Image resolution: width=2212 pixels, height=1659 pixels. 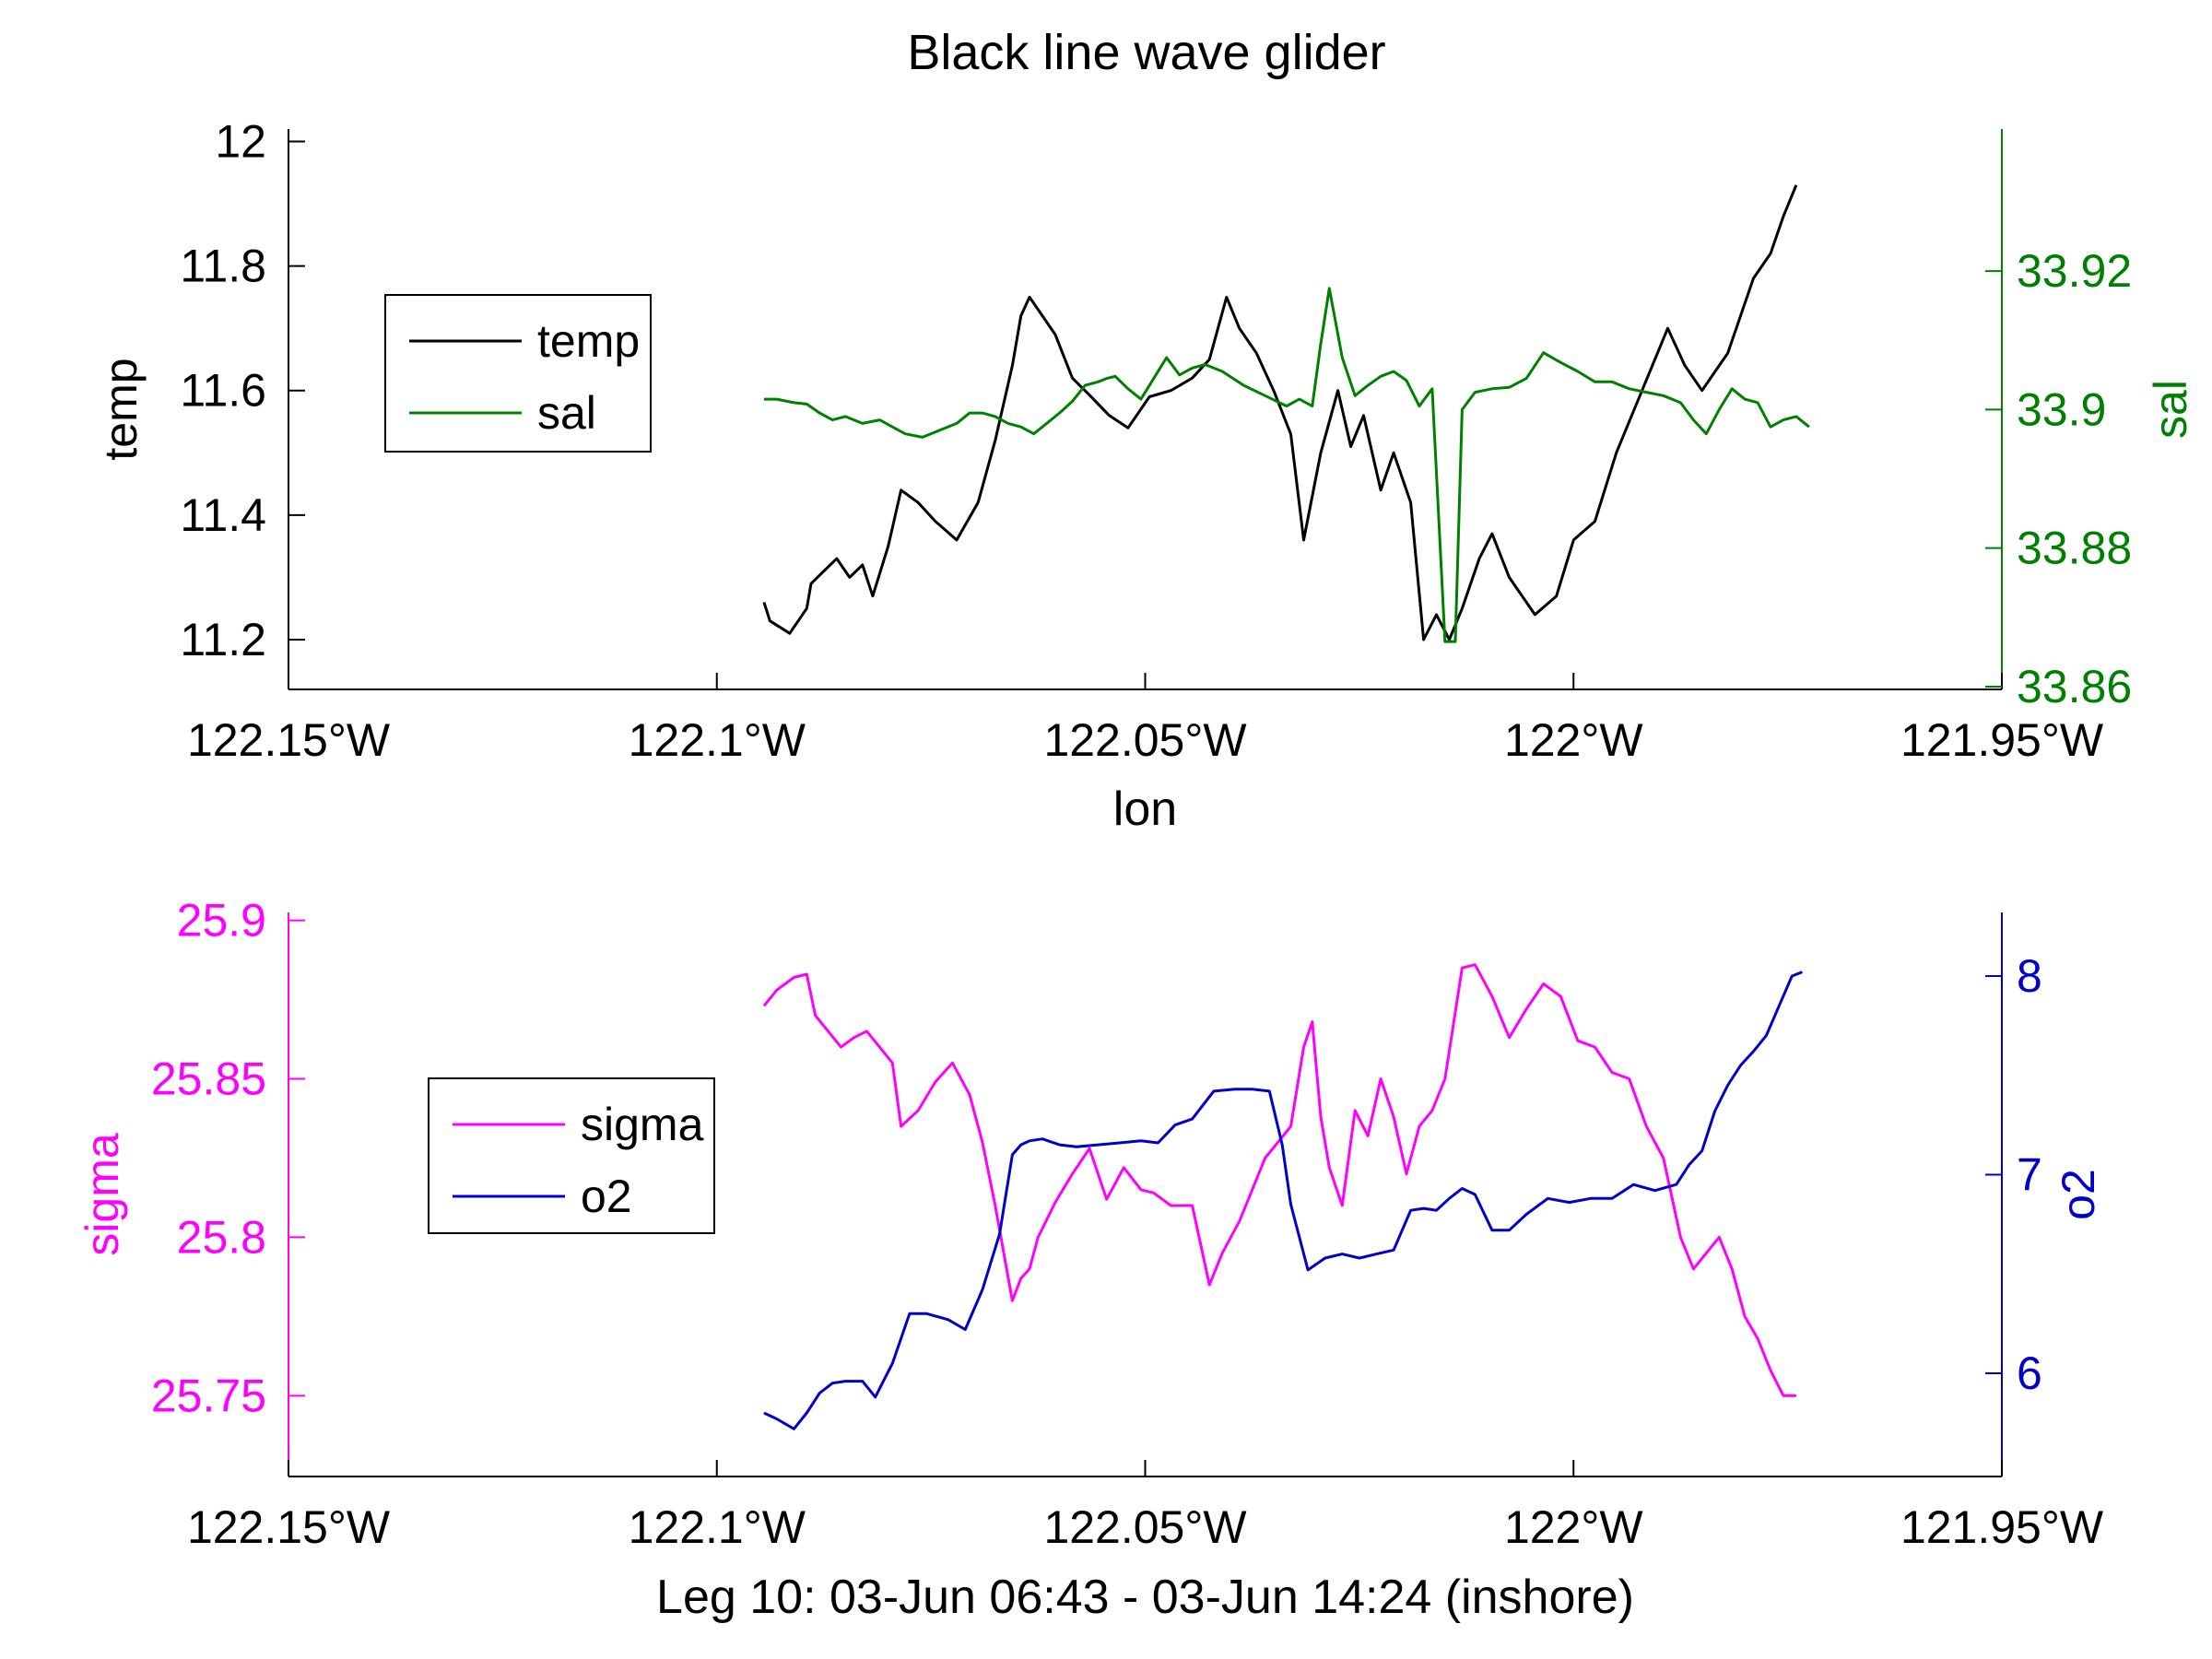 I want to click on left-y-tick-label: 25.8, so click(x=221, y=1237).